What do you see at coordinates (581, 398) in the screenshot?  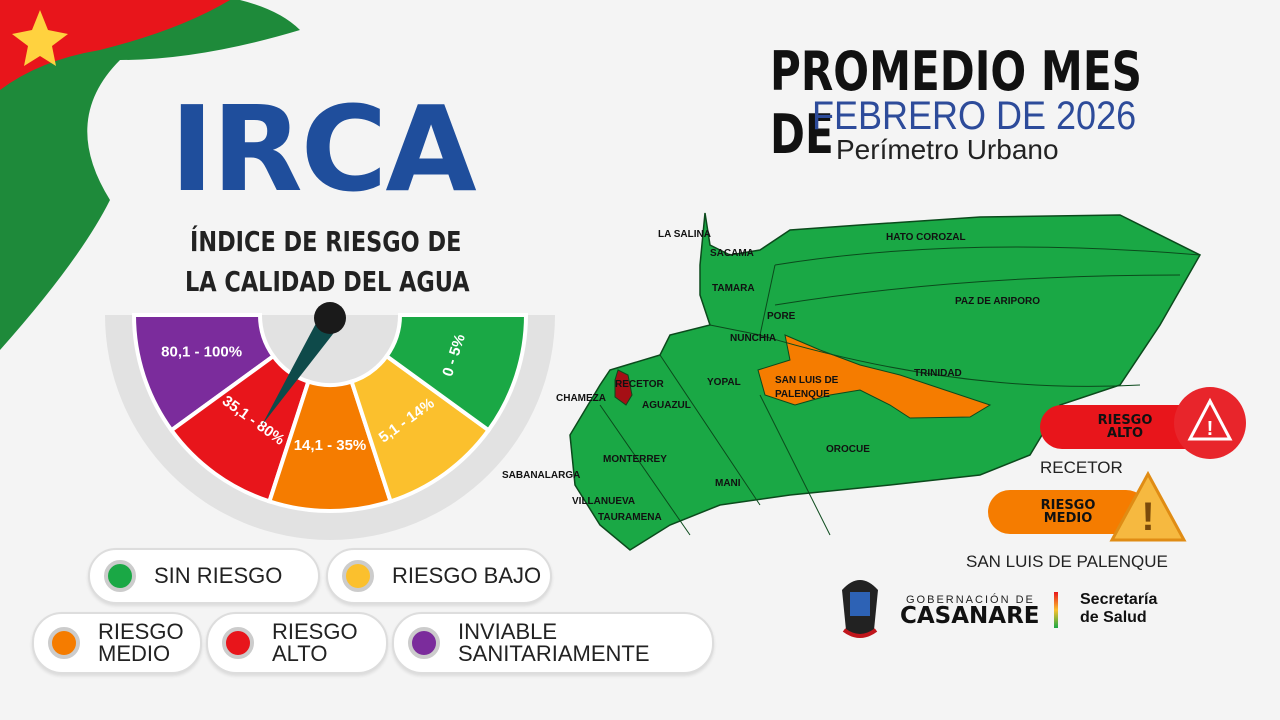 I see `map-label: CHAMEZA` at bounding box center [581, 398].